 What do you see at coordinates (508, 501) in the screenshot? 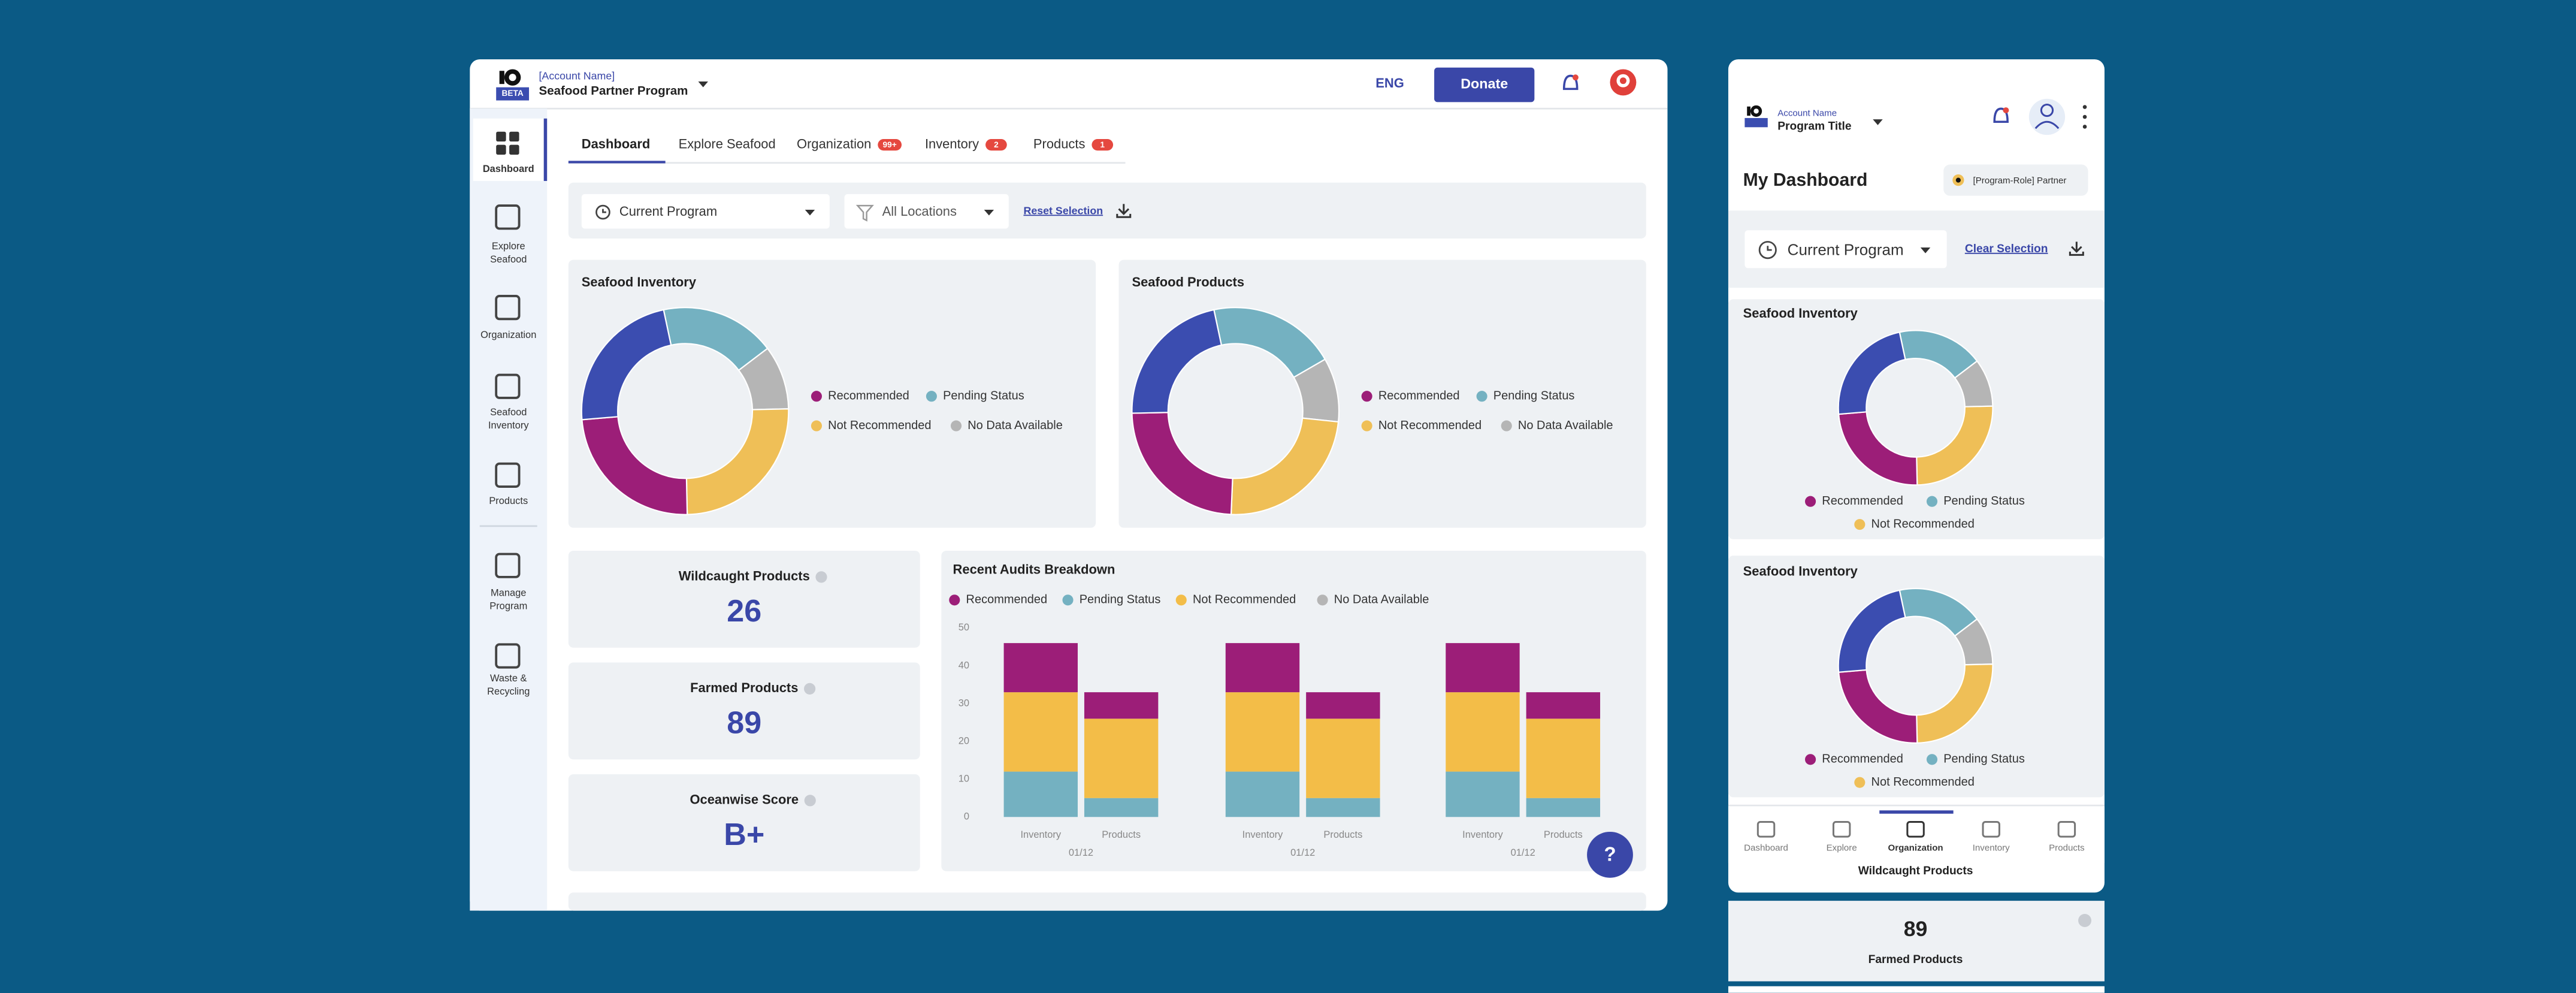
I see `sidebar-item: Products` at bounding box center [508, 501].